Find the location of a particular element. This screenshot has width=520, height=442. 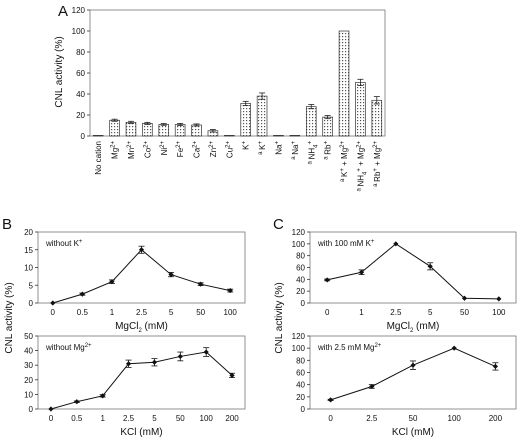

panel-a-x-tick-label: Co2+ is located at coordinates (147, 150).